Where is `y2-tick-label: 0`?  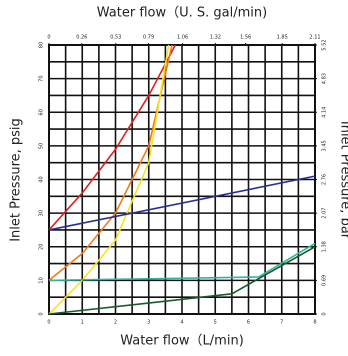 y2-tick-label: 0 is located at coordinates (325, 313).